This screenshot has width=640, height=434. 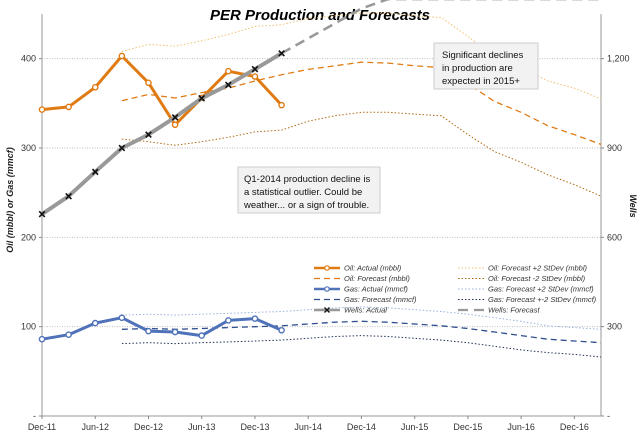 What do you see at coordinates (477, 68) in the screenshot?
I see `annotation-decline-line-2: in production are` at bounding box center [477, 68].